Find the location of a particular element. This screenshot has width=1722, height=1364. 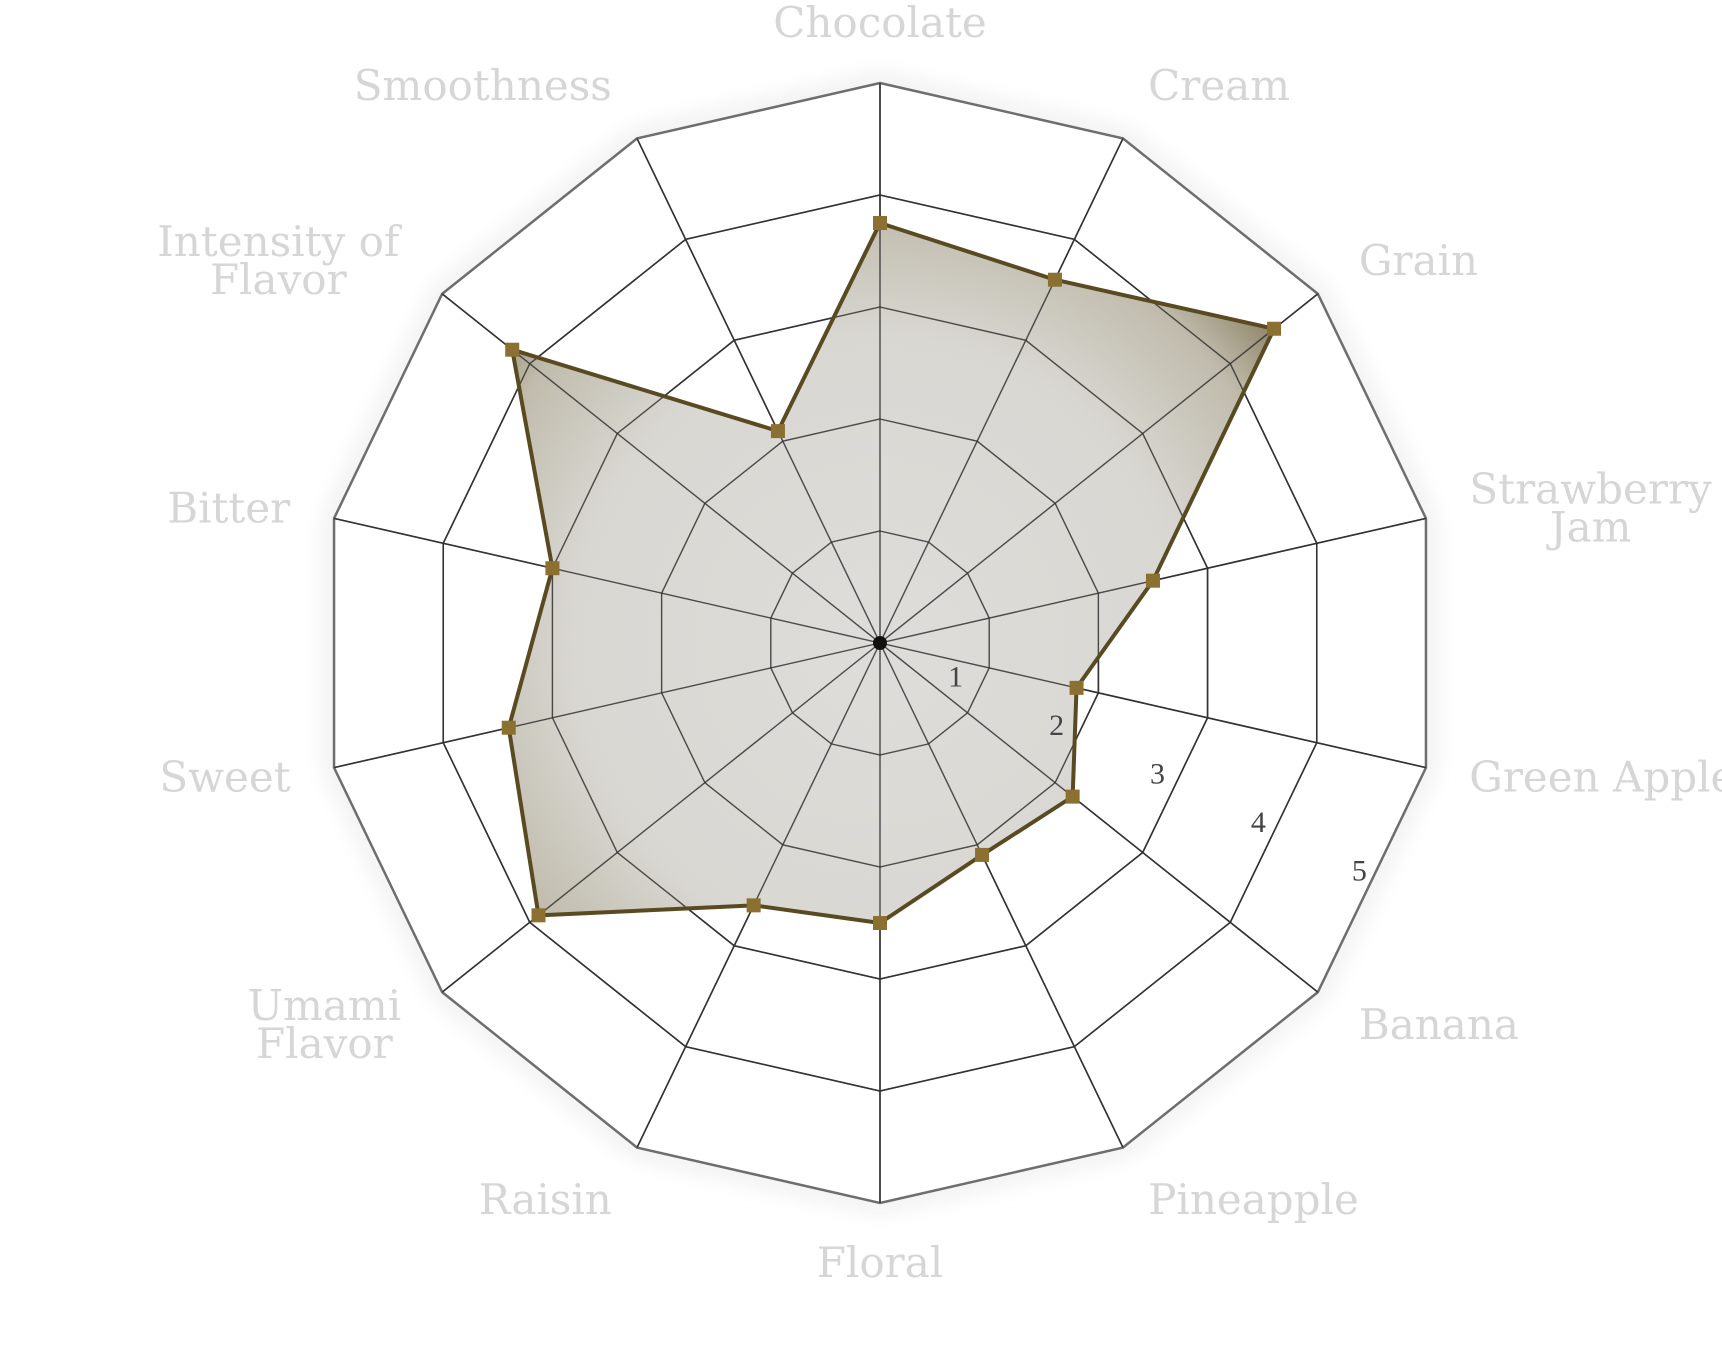

axis-label: Umami Flavor is located at coordinates (325, 1024).